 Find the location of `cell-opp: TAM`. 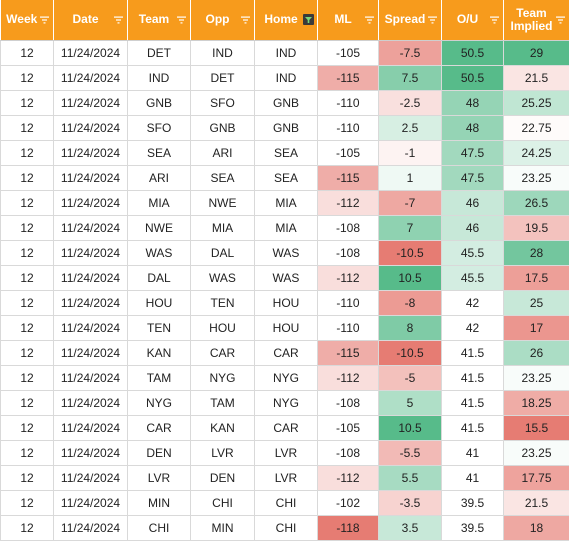

cell-opp: TAM is located at coordinates (222, 403).